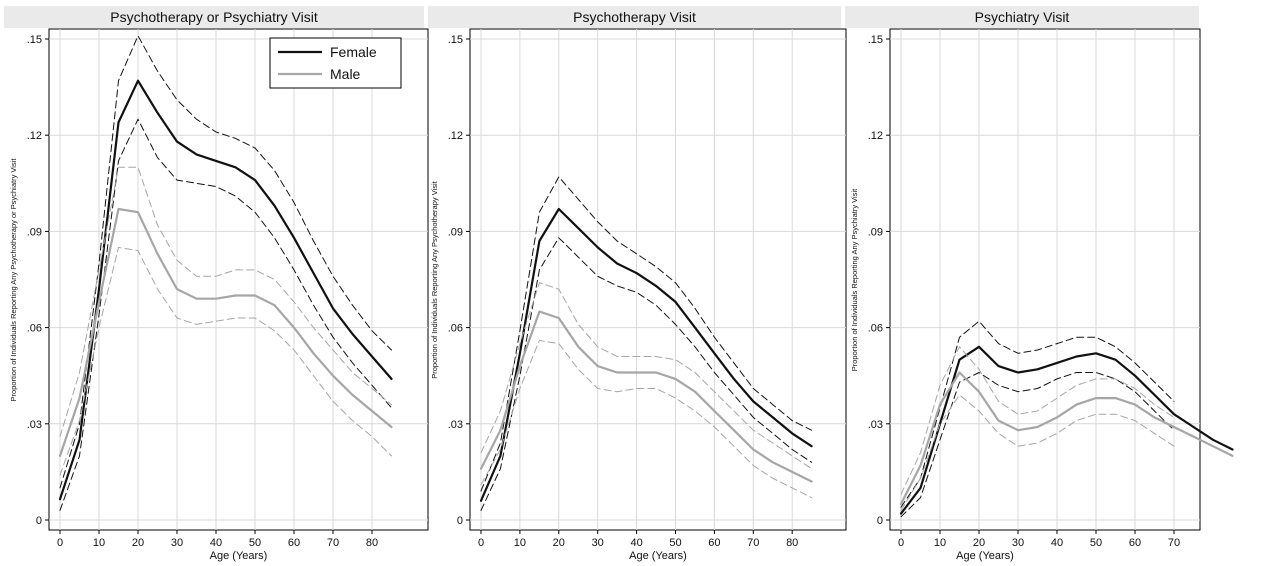 Image resolution: width=1273 pixels, height=566 pixels. What do you see at coordinates (634, 17) in the screenshot?
I see `panel-title-2: Psychotherapy Visit` at bounding box center [634, 17].